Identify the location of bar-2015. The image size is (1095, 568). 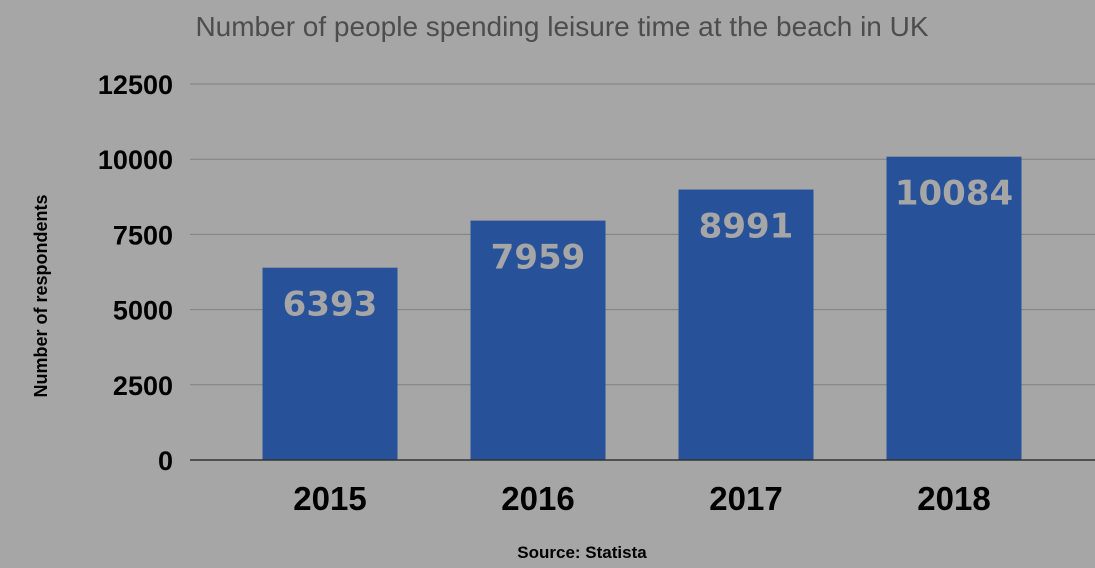
(330, 363).